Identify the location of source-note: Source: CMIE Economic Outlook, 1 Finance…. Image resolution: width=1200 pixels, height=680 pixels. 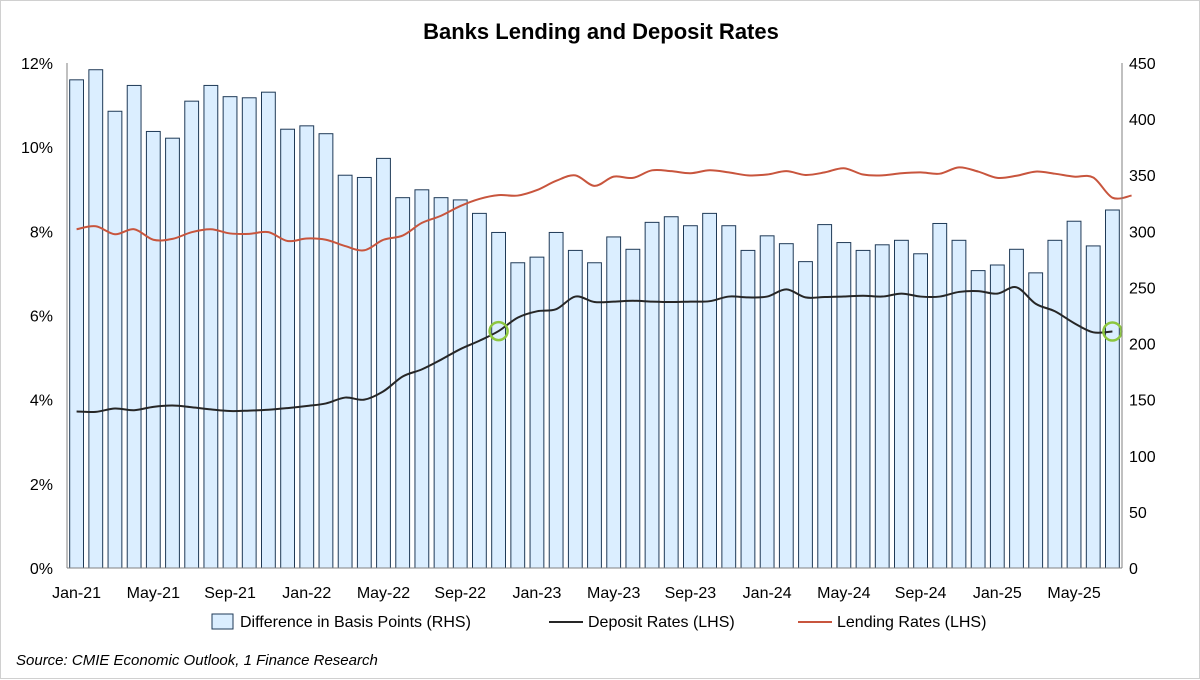
(197, 660).